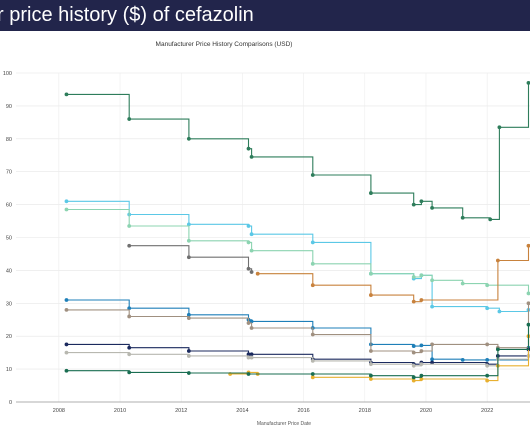  What do you see at coordinates (9, 271) in the screenshot?
I see `y-tick-label: 40` at bounding box center [9, 271].